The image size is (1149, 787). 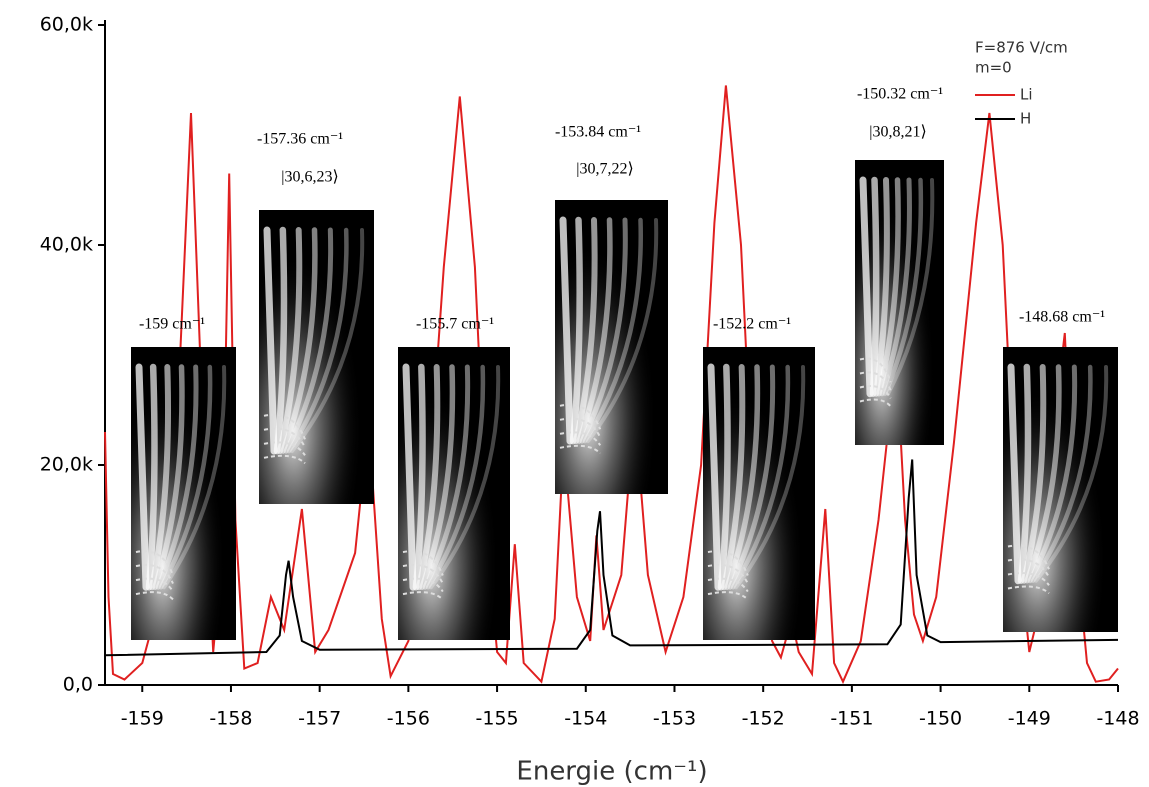 I want to click on annotation: -157.36 cm⁻¹, so click(x=300, y=139).